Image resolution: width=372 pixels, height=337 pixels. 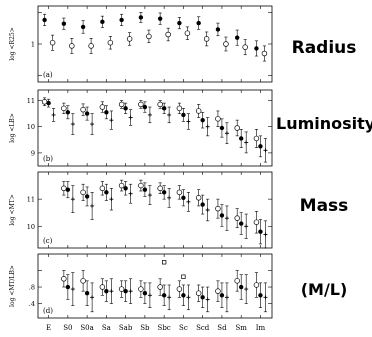 What do you see at coordinates (48, 159) in the screenshot?
I see `panel-tag: (b)` at bounding box center [48, 159].